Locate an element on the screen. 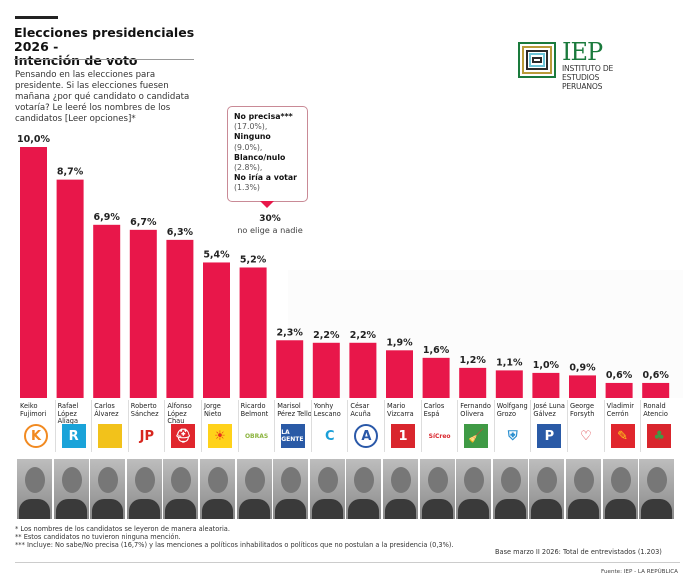 The image size is (696, 583). bar-value-label: 6,9% is located at coordinates (107, 217).